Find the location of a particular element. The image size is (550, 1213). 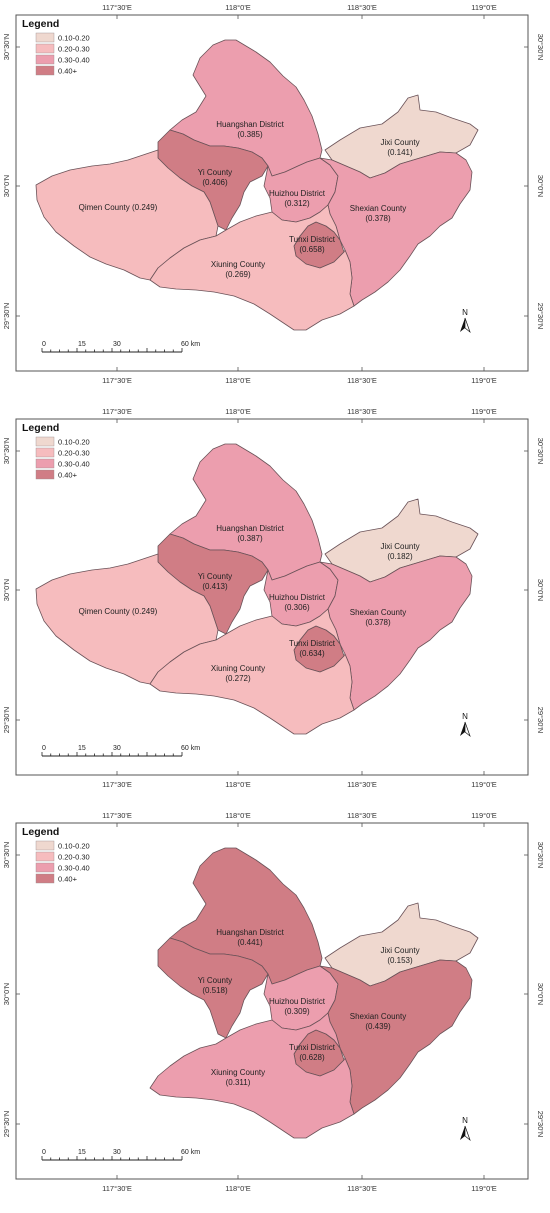

region-value-label: (0.153) is located at coordinates (400, 960).